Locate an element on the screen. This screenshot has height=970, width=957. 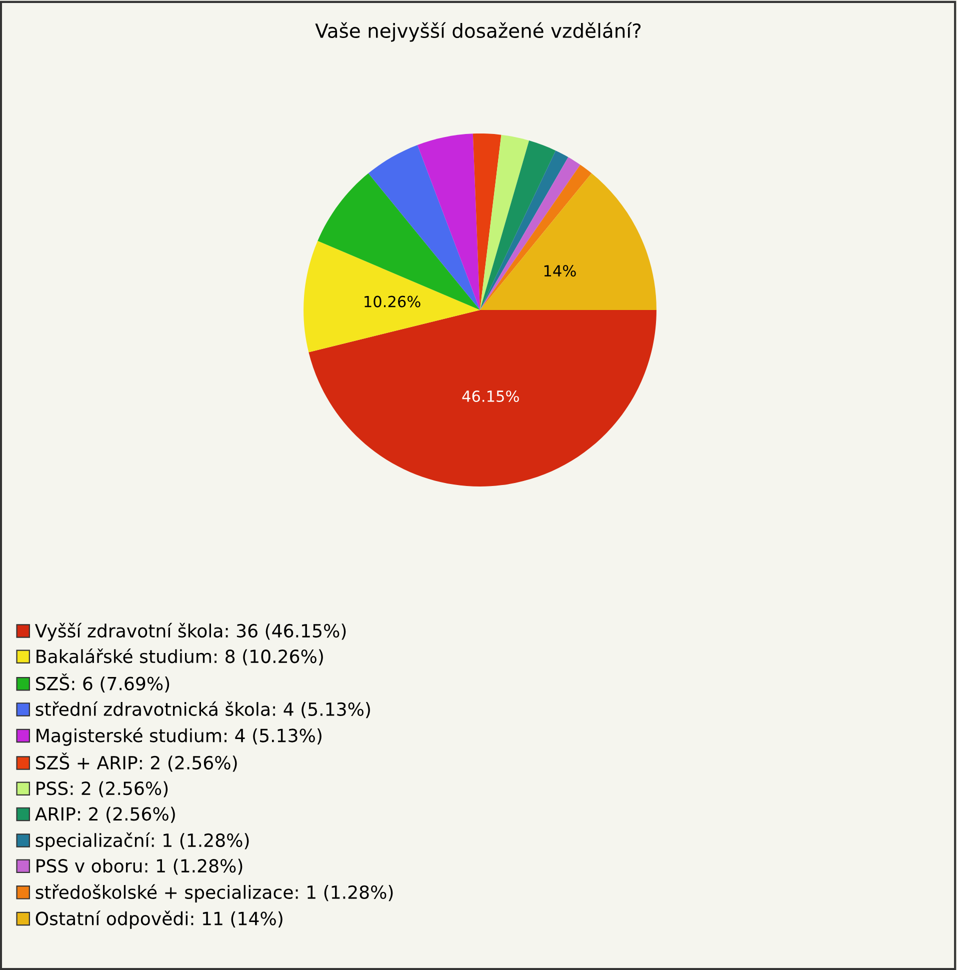
text: 46.15% is located at coordinates (490, 396).